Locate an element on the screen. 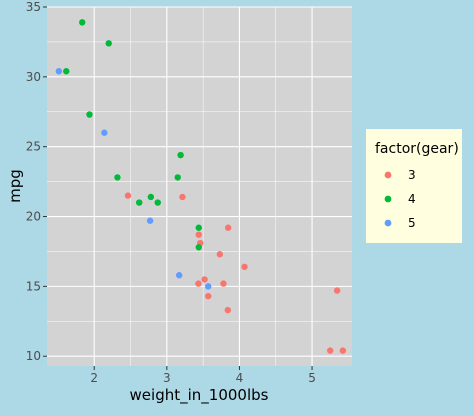  x-tick-label: 2 is located at coordinates (94, 378).